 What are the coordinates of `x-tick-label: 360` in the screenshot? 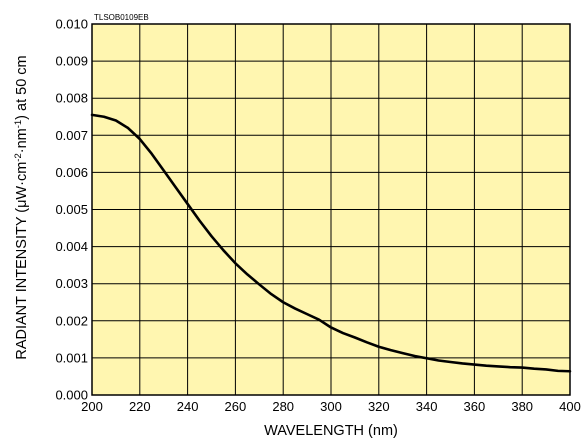 It's located at (475, 406).